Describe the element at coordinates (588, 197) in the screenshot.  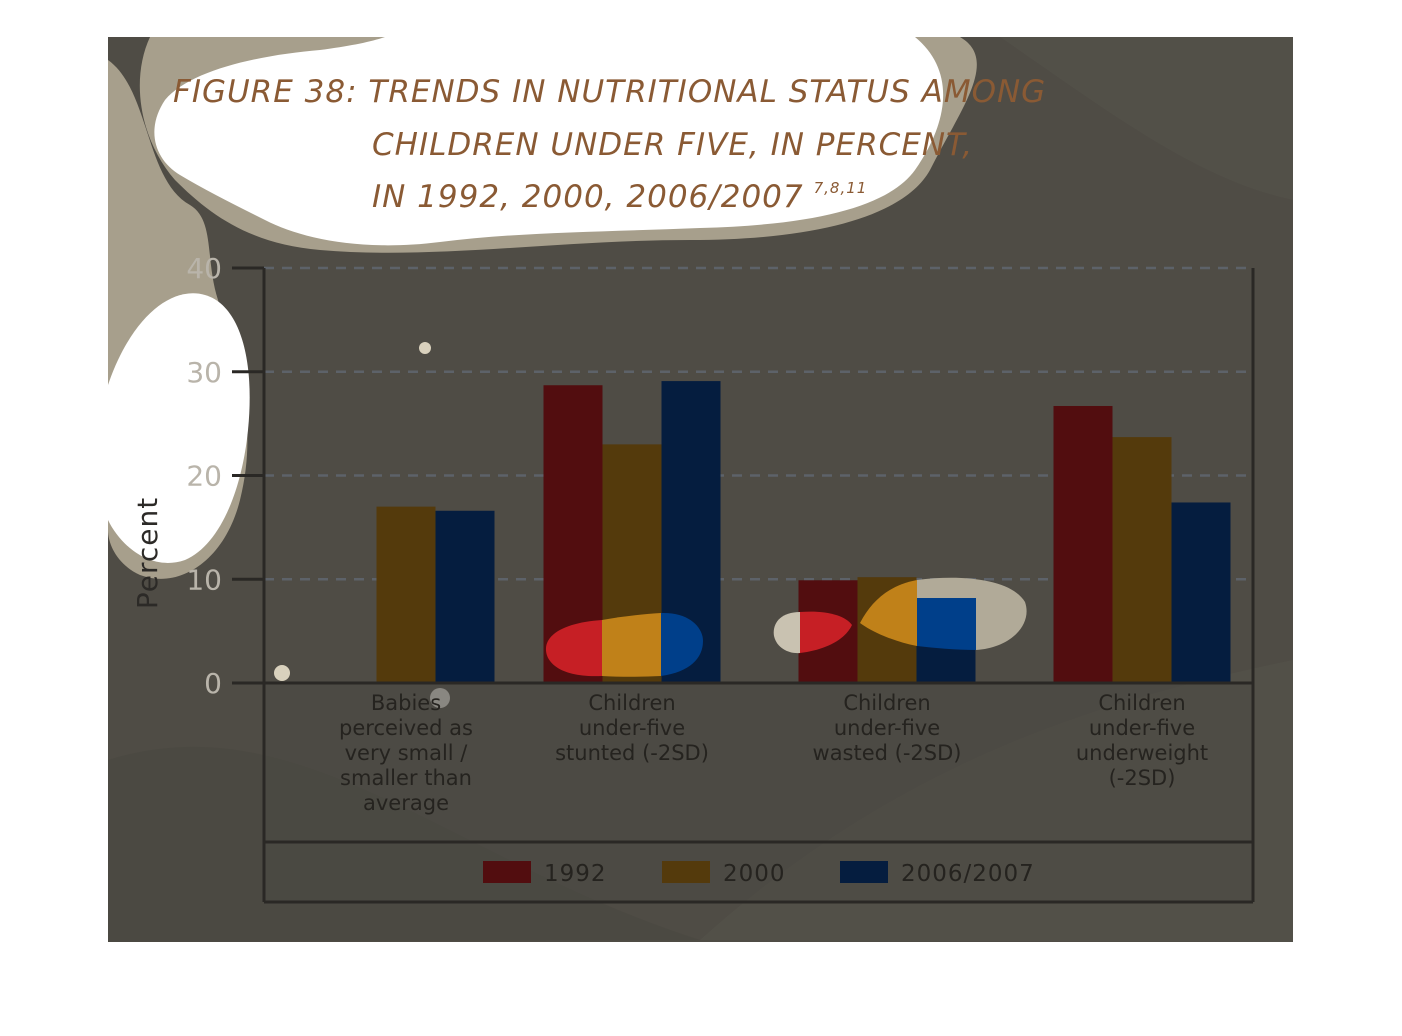
I see `title-line-3-text: IN 1992, 2000, 2006/2007` at that location.